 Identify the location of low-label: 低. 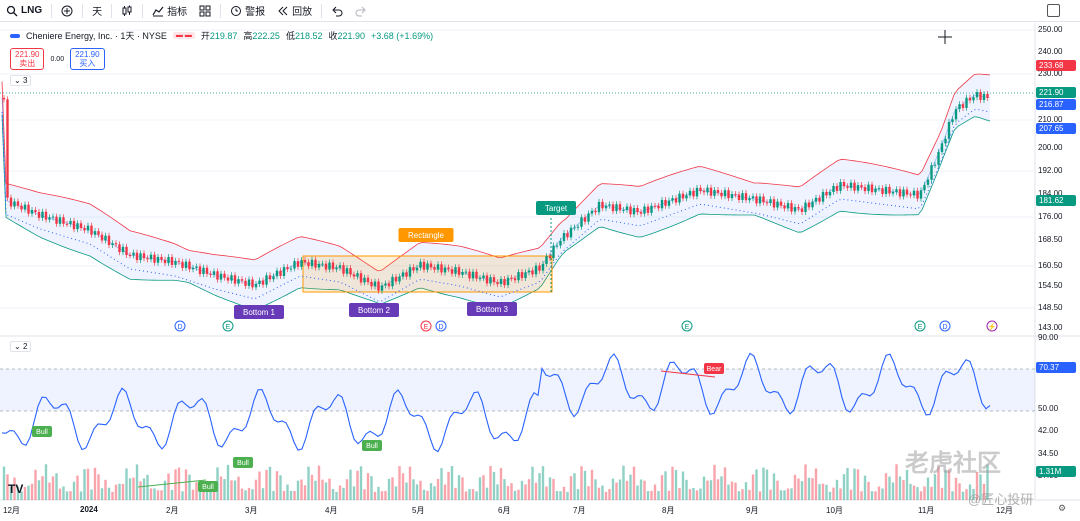
(290, 36).